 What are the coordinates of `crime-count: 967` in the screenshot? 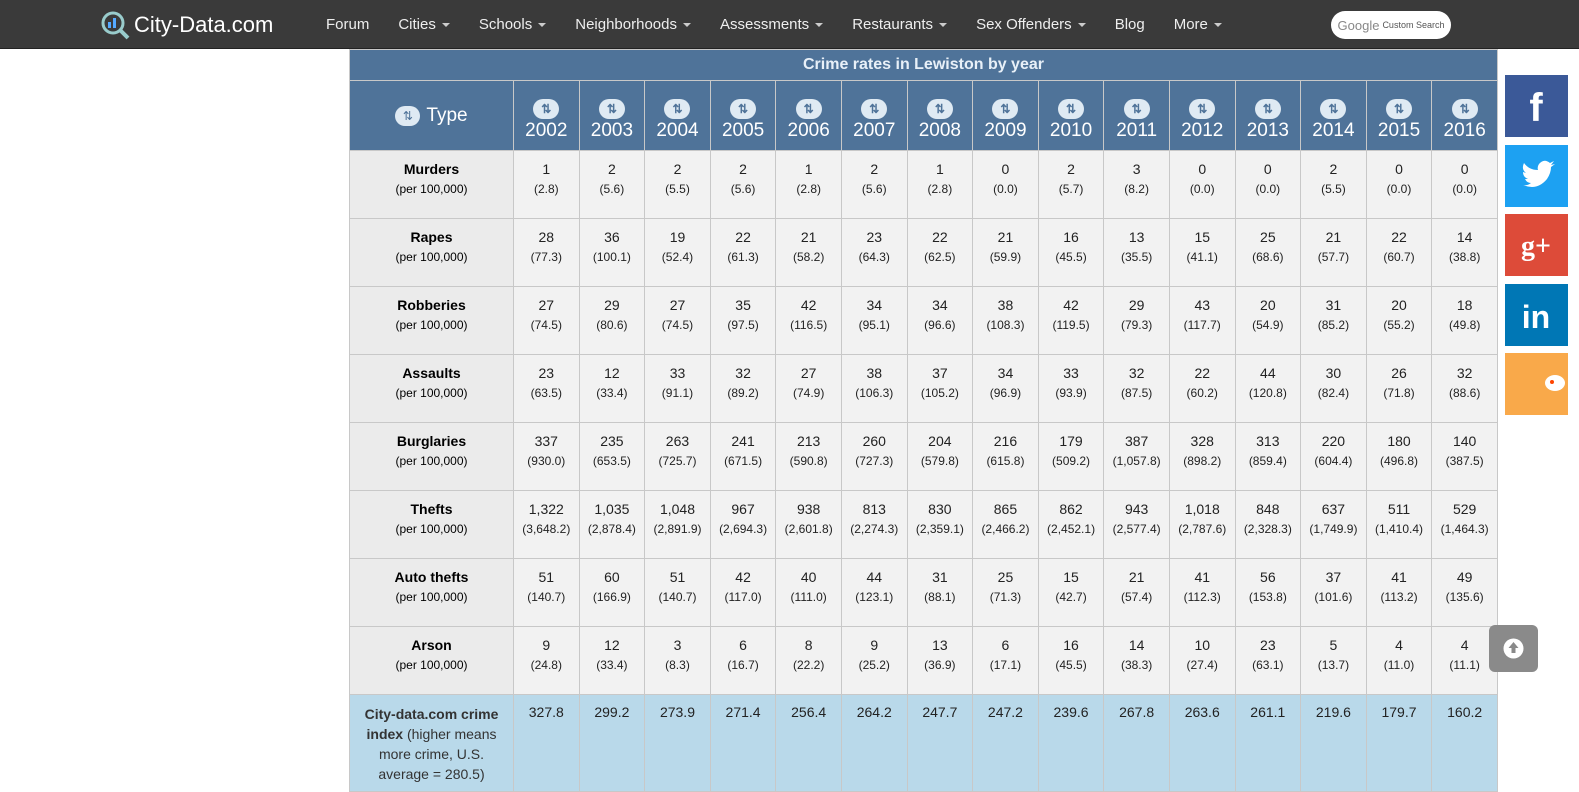 It's located at (742, 509).